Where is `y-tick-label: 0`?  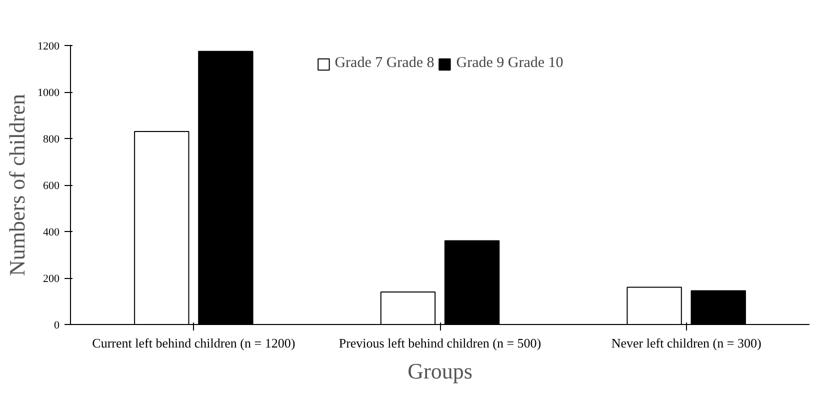 y-tick-label: 0 is located at coordinates (57, 326).